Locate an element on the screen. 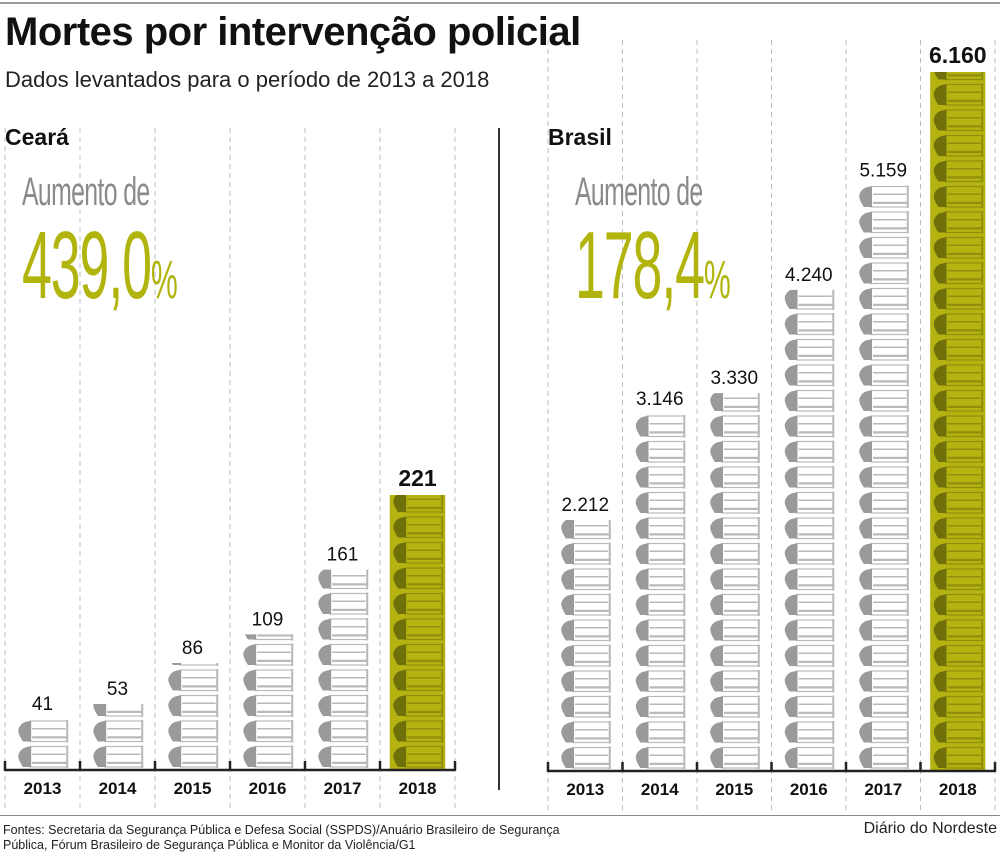  value-label: 109 is located at coordinates (268, 619).